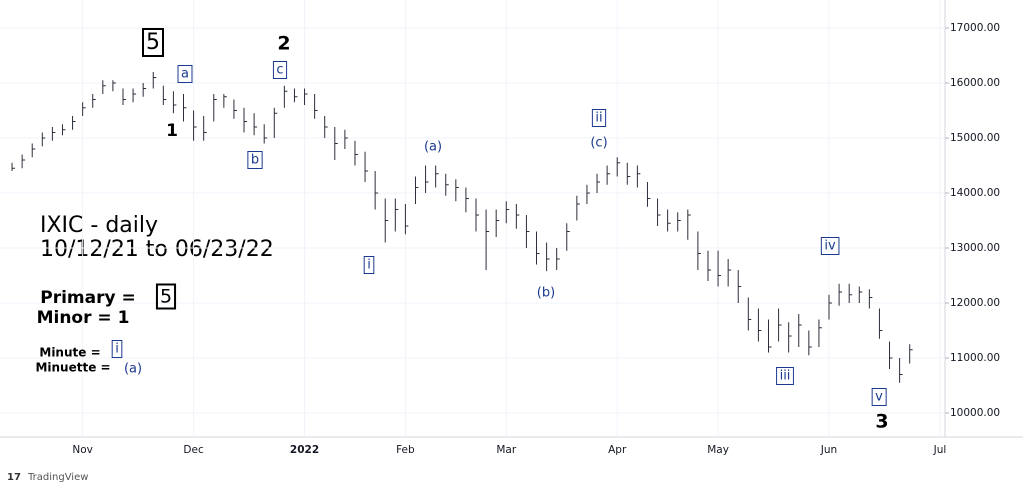 Image resolution: width=1023 pixels, height=490 pixels. Describe the element at coordinates (304, 450) in the screenshot. I see `x-tick-label: 2022` at that location.